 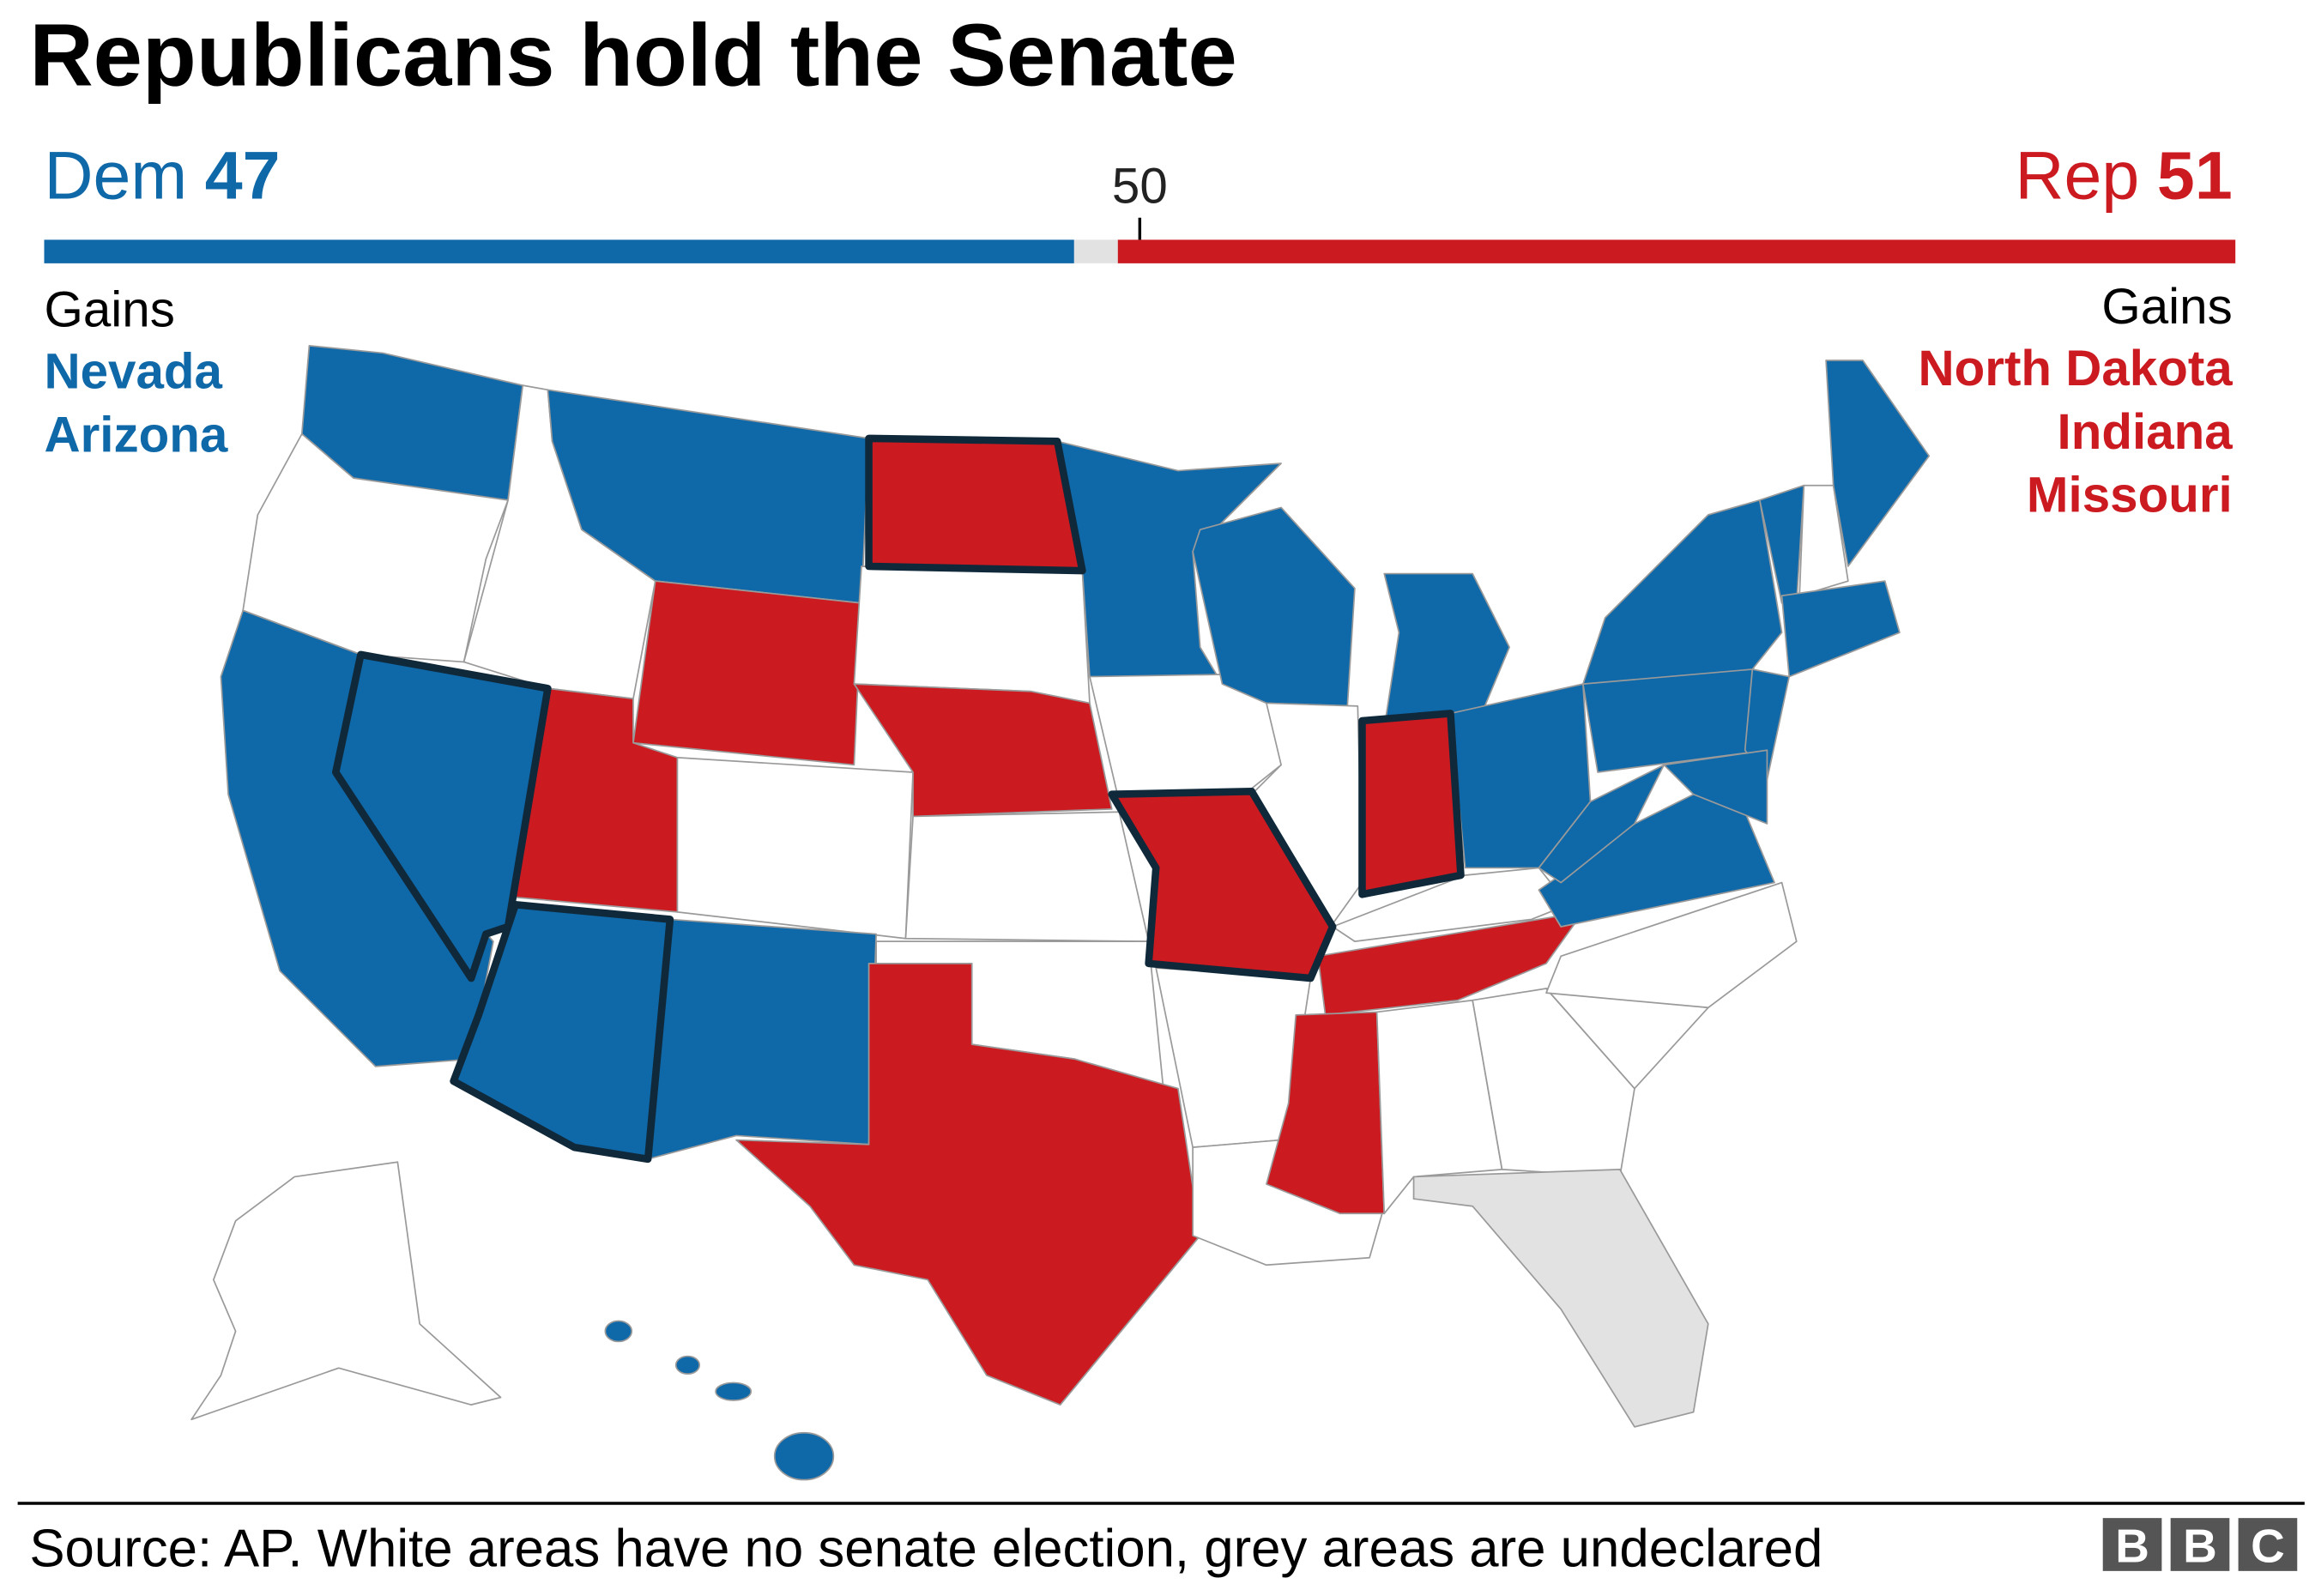 I want to click on dem-gain: Nevada, so click(x=133, y=372).